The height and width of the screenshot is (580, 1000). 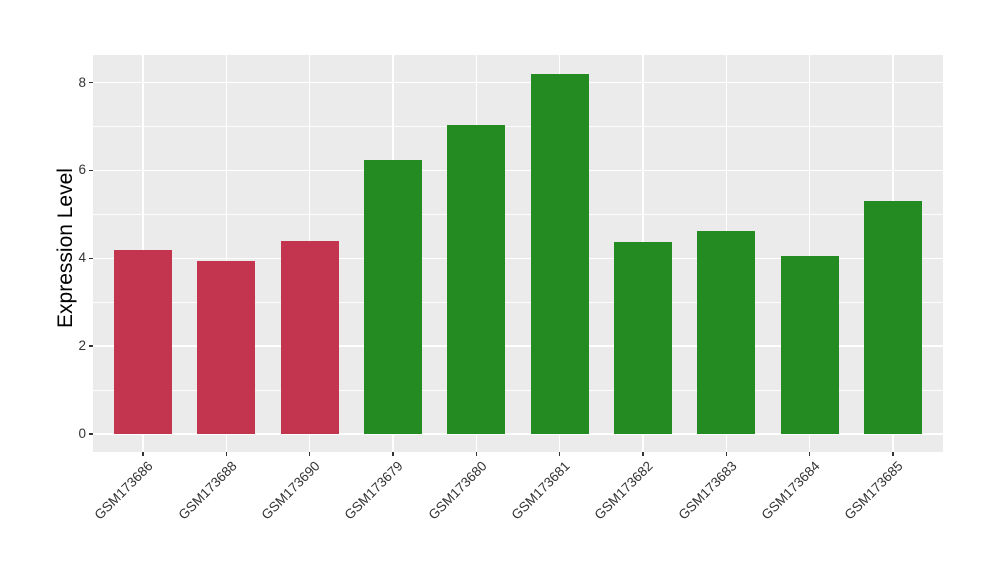 What do you see at coordinates (393, 454) in the screenshot?
I see `x-tick-mark-GSM173679` at bounding box center [393, 454].